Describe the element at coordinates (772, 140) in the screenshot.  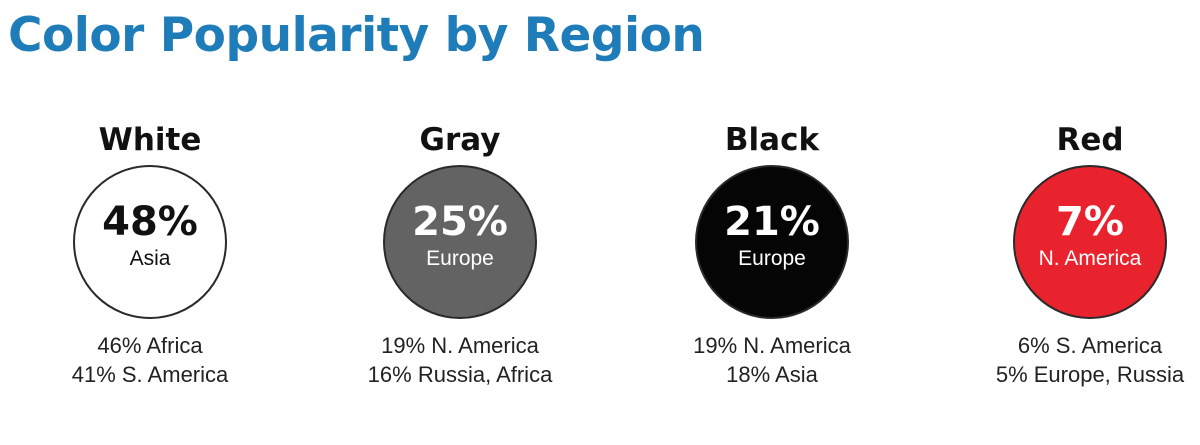
I see `color-name: Black` at that location.